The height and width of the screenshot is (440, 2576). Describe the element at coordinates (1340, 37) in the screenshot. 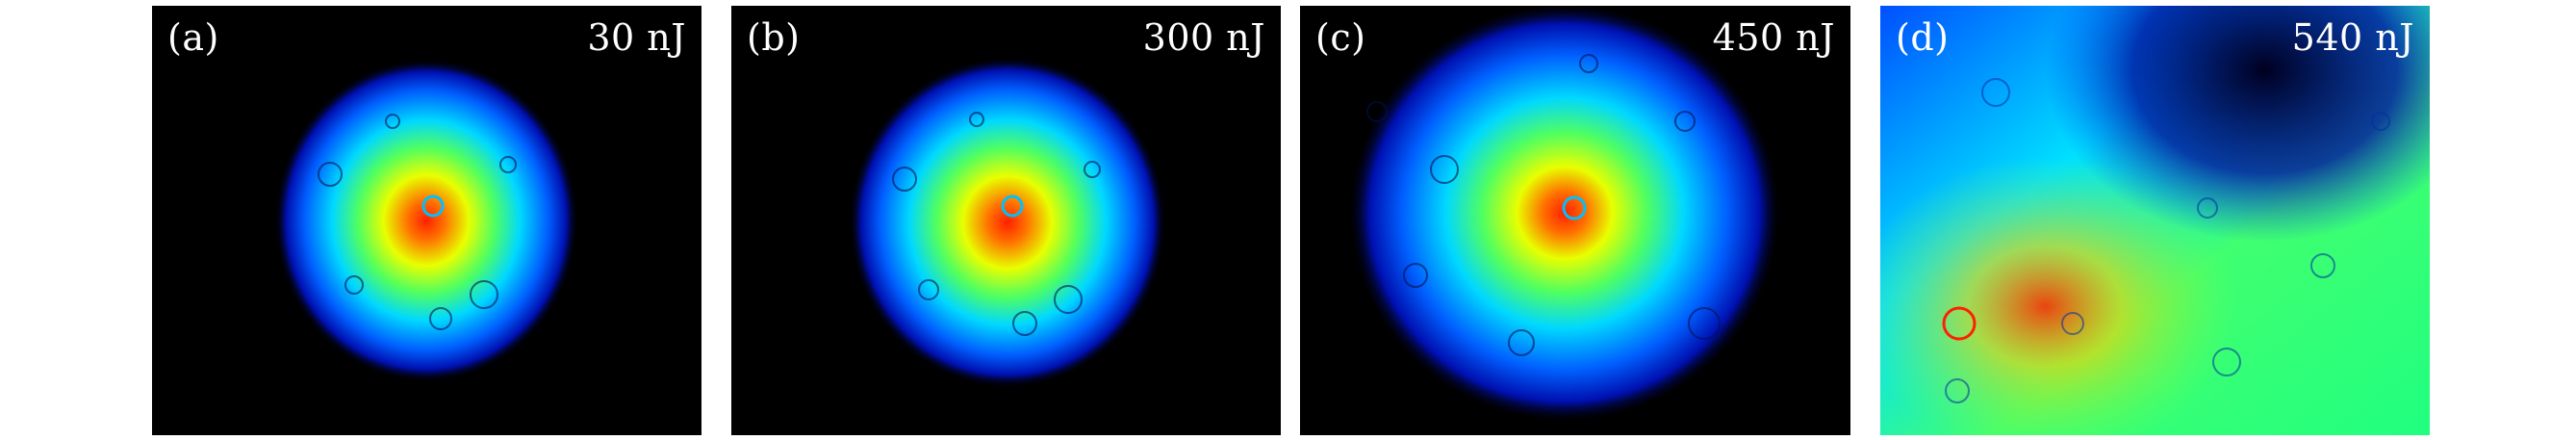

I see `panel-label: (c)` at that location.